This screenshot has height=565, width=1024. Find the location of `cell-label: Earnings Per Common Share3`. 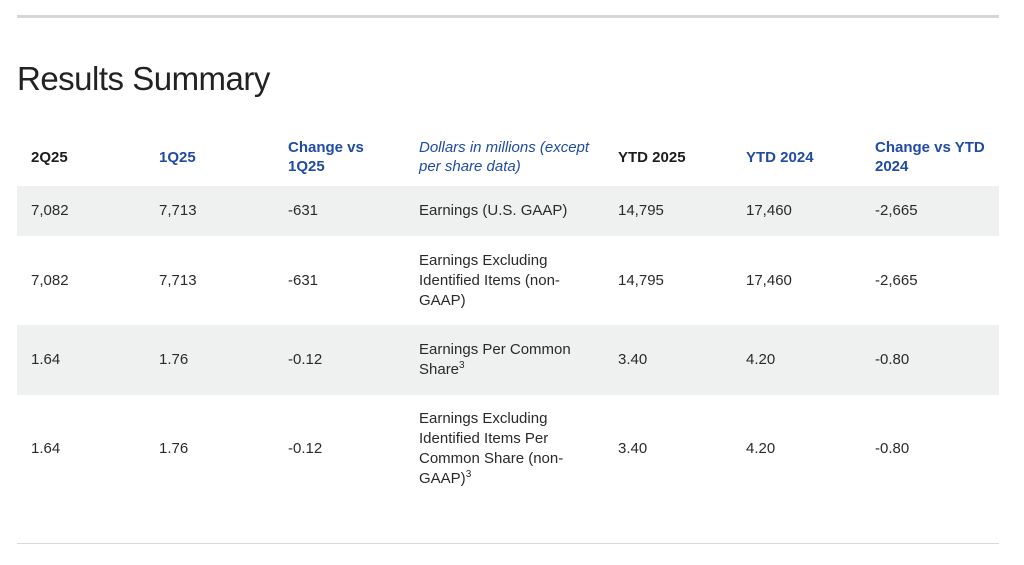

cell-label: Earnings Per Common Share3 is located at coordinates (504, 360).